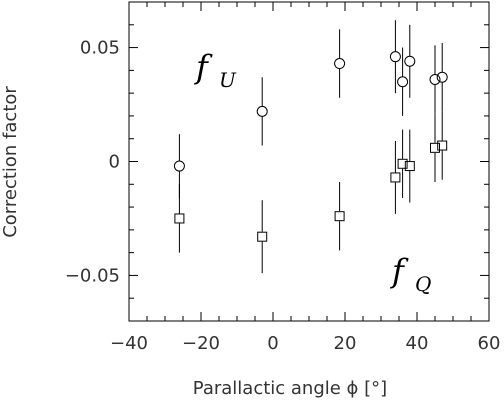  I want to click on annotation-fu-main: f, so click(203, 67).